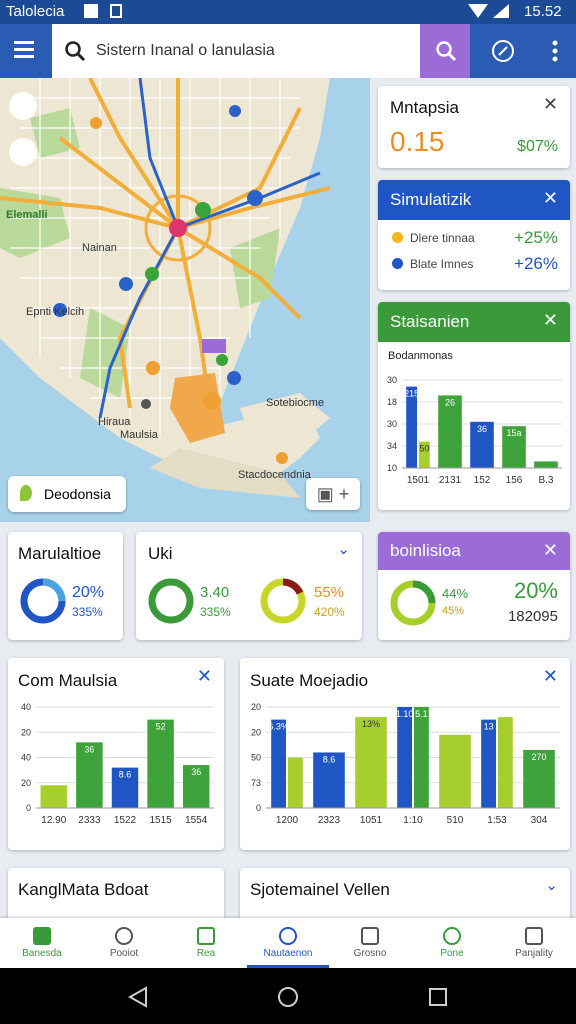 The width and height of the screenshot is (576, 1024). Describe the element at coordinates (392, 424) in the screenshot. I see `y-tick-label: 30` at that location.